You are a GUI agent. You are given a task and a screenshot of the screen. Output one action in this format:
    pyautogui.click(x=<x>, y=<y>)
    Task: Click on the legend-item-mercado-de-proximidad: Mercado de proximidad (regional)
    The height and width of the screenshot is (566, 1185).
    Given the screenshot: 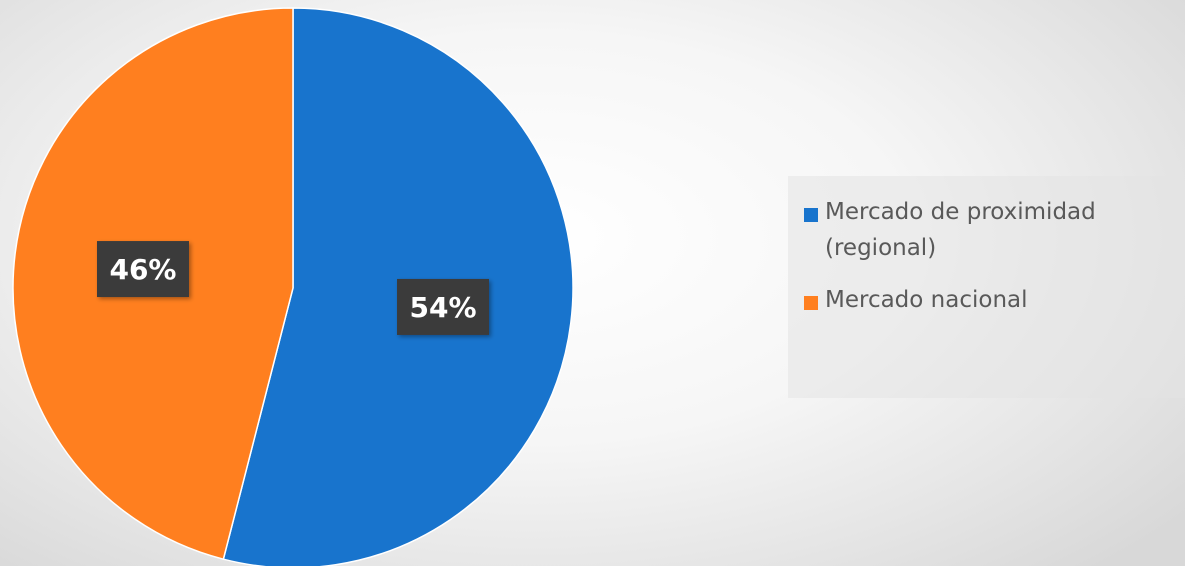 What is the action you would take?
    pyautogui.click(x=994, y=230)
    